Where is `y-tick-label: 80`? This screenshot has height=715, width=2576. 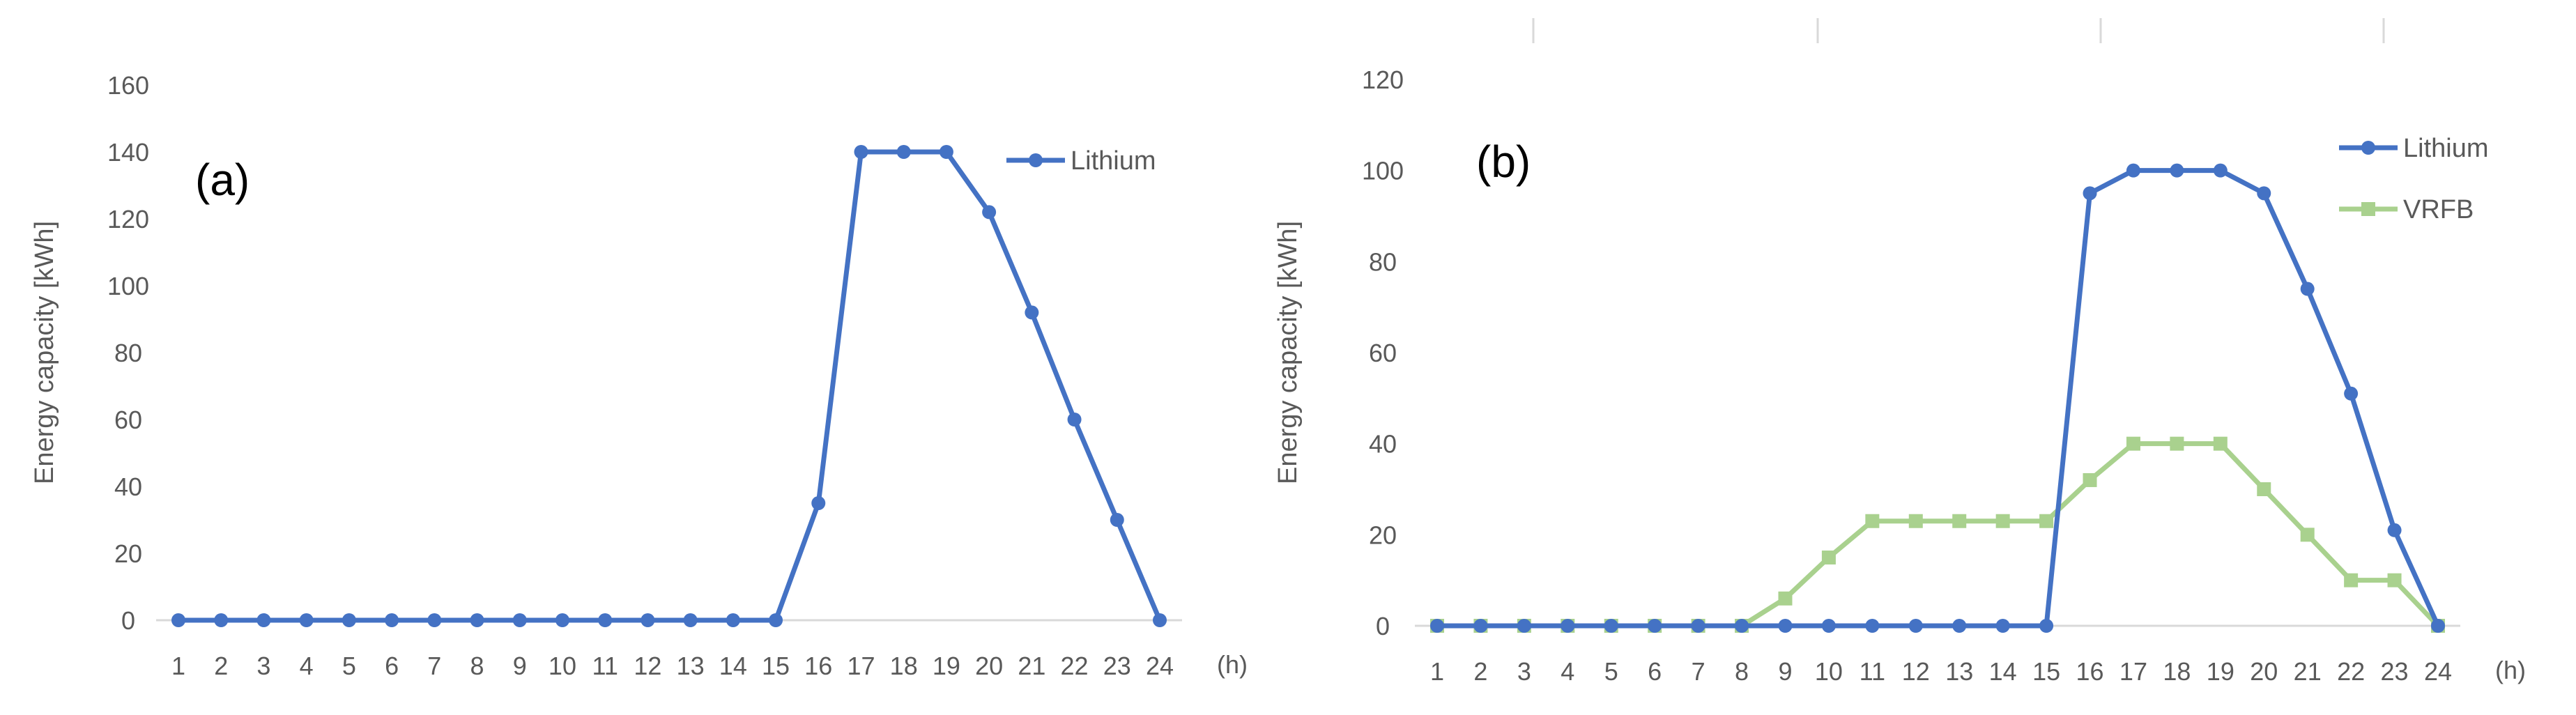
y-tick-label: 80 is located at coordinates (128, 353).